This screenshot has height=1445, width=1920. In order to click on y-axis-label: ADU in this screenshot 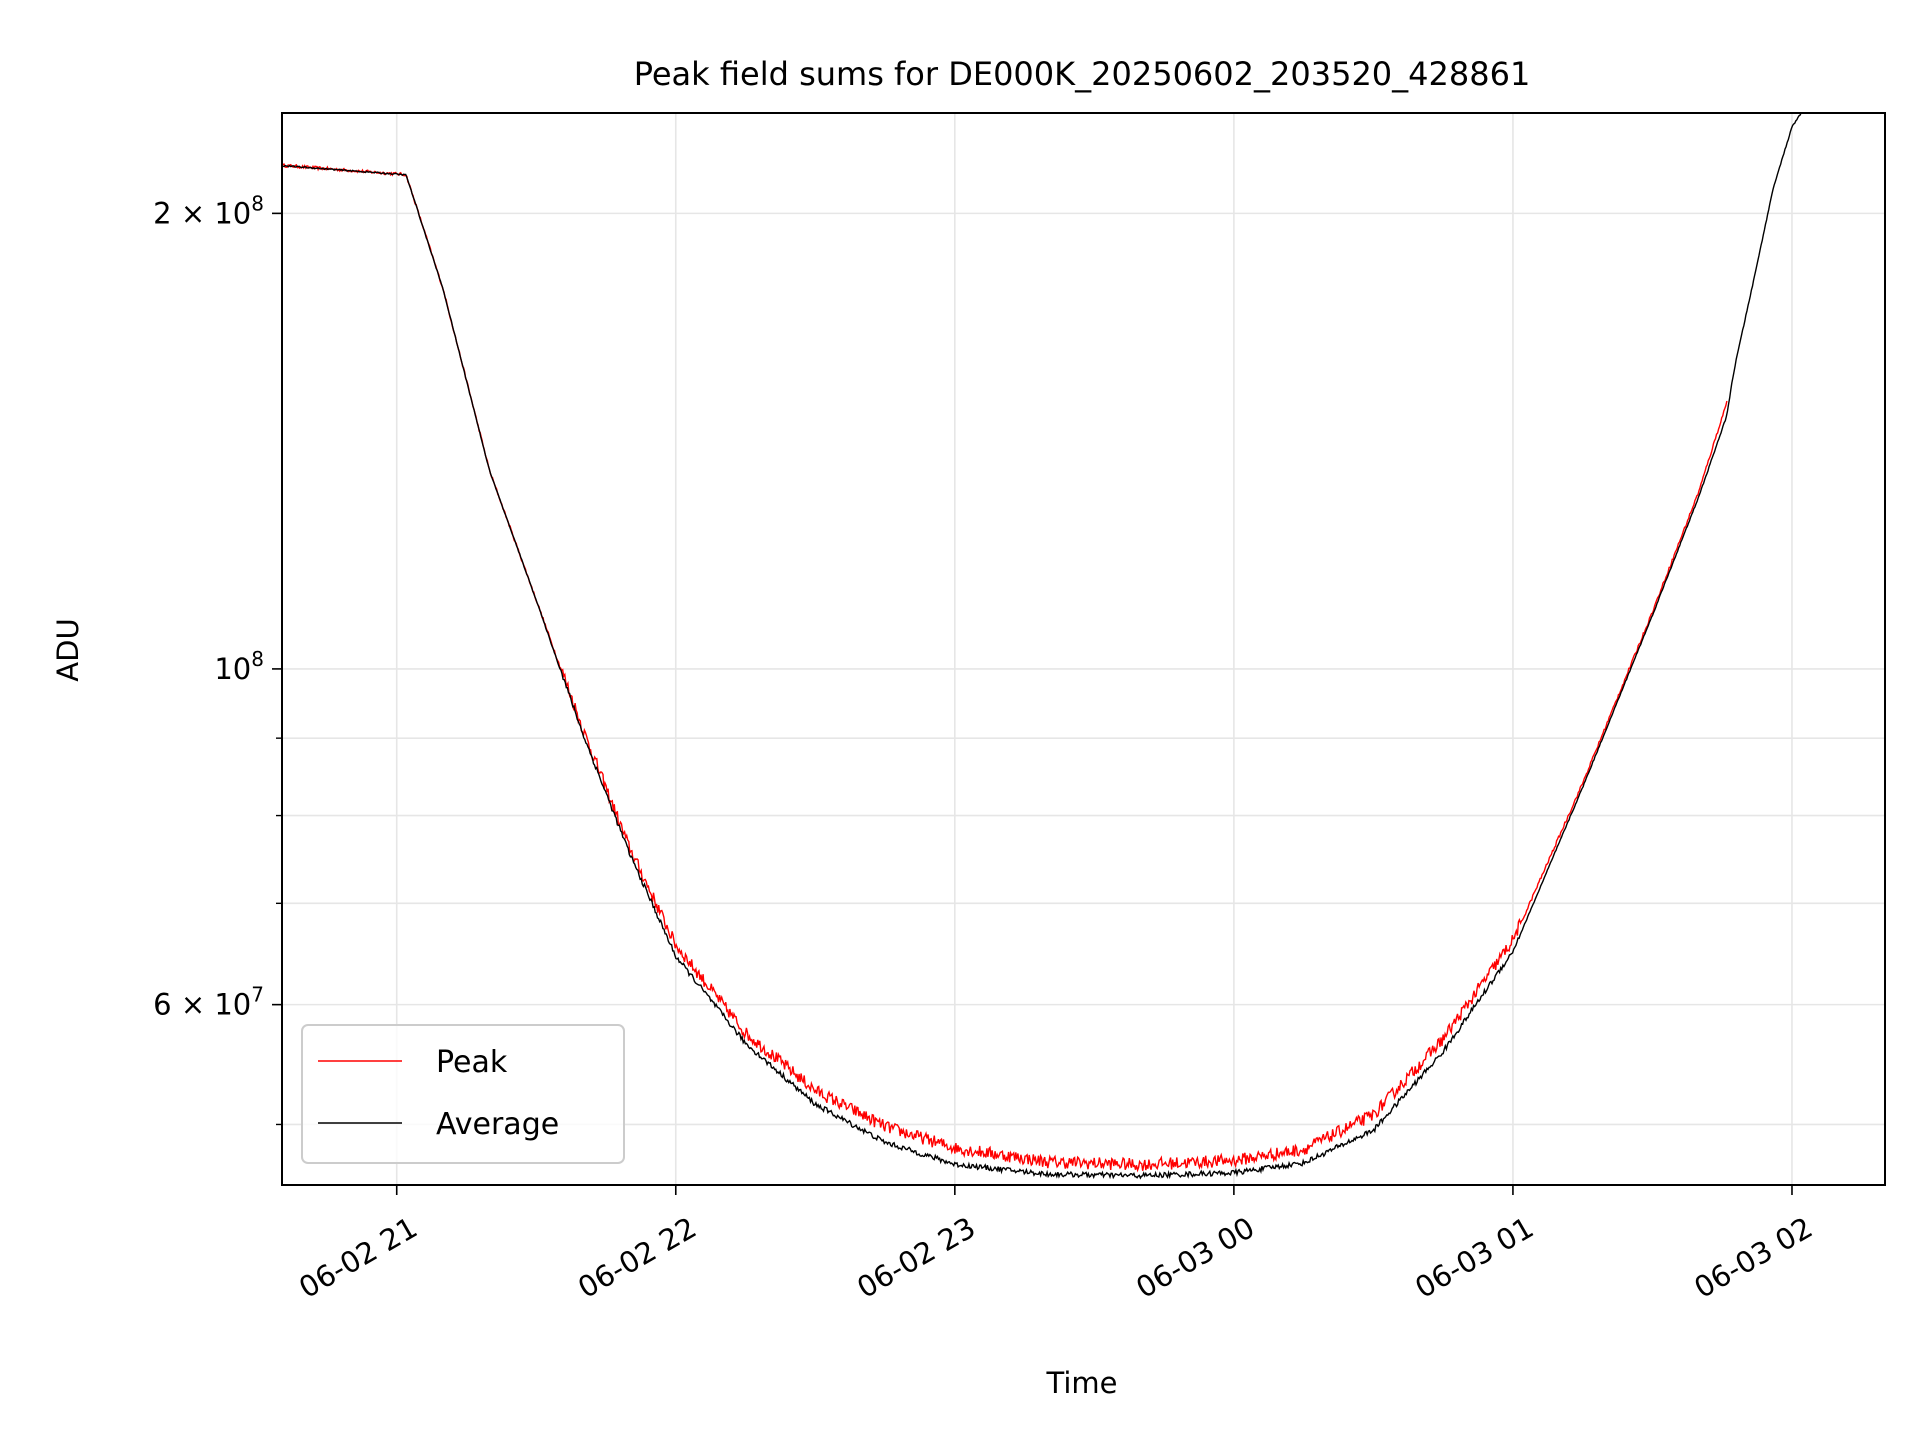, I will do `click(68, 649)`.